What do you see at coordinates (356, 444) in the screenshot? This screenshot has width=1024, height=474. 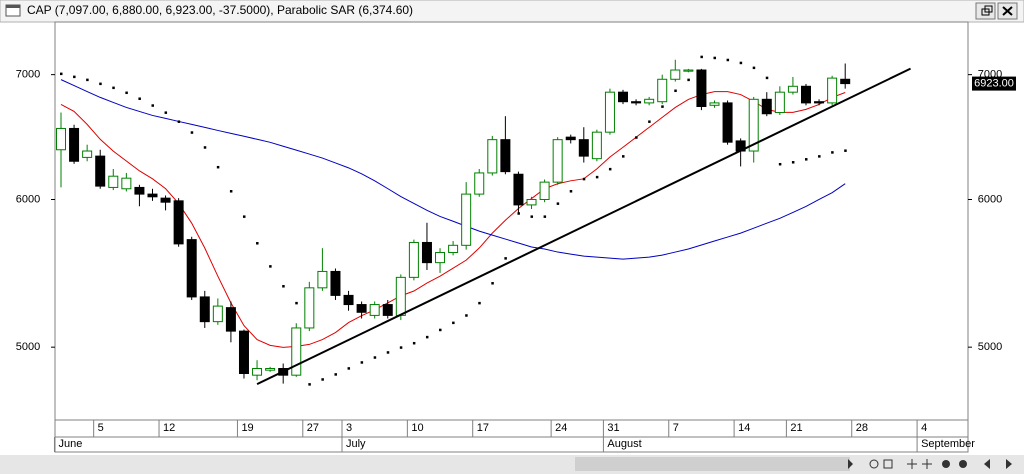 I see `month-label: July` at bounding box center [356, 444].